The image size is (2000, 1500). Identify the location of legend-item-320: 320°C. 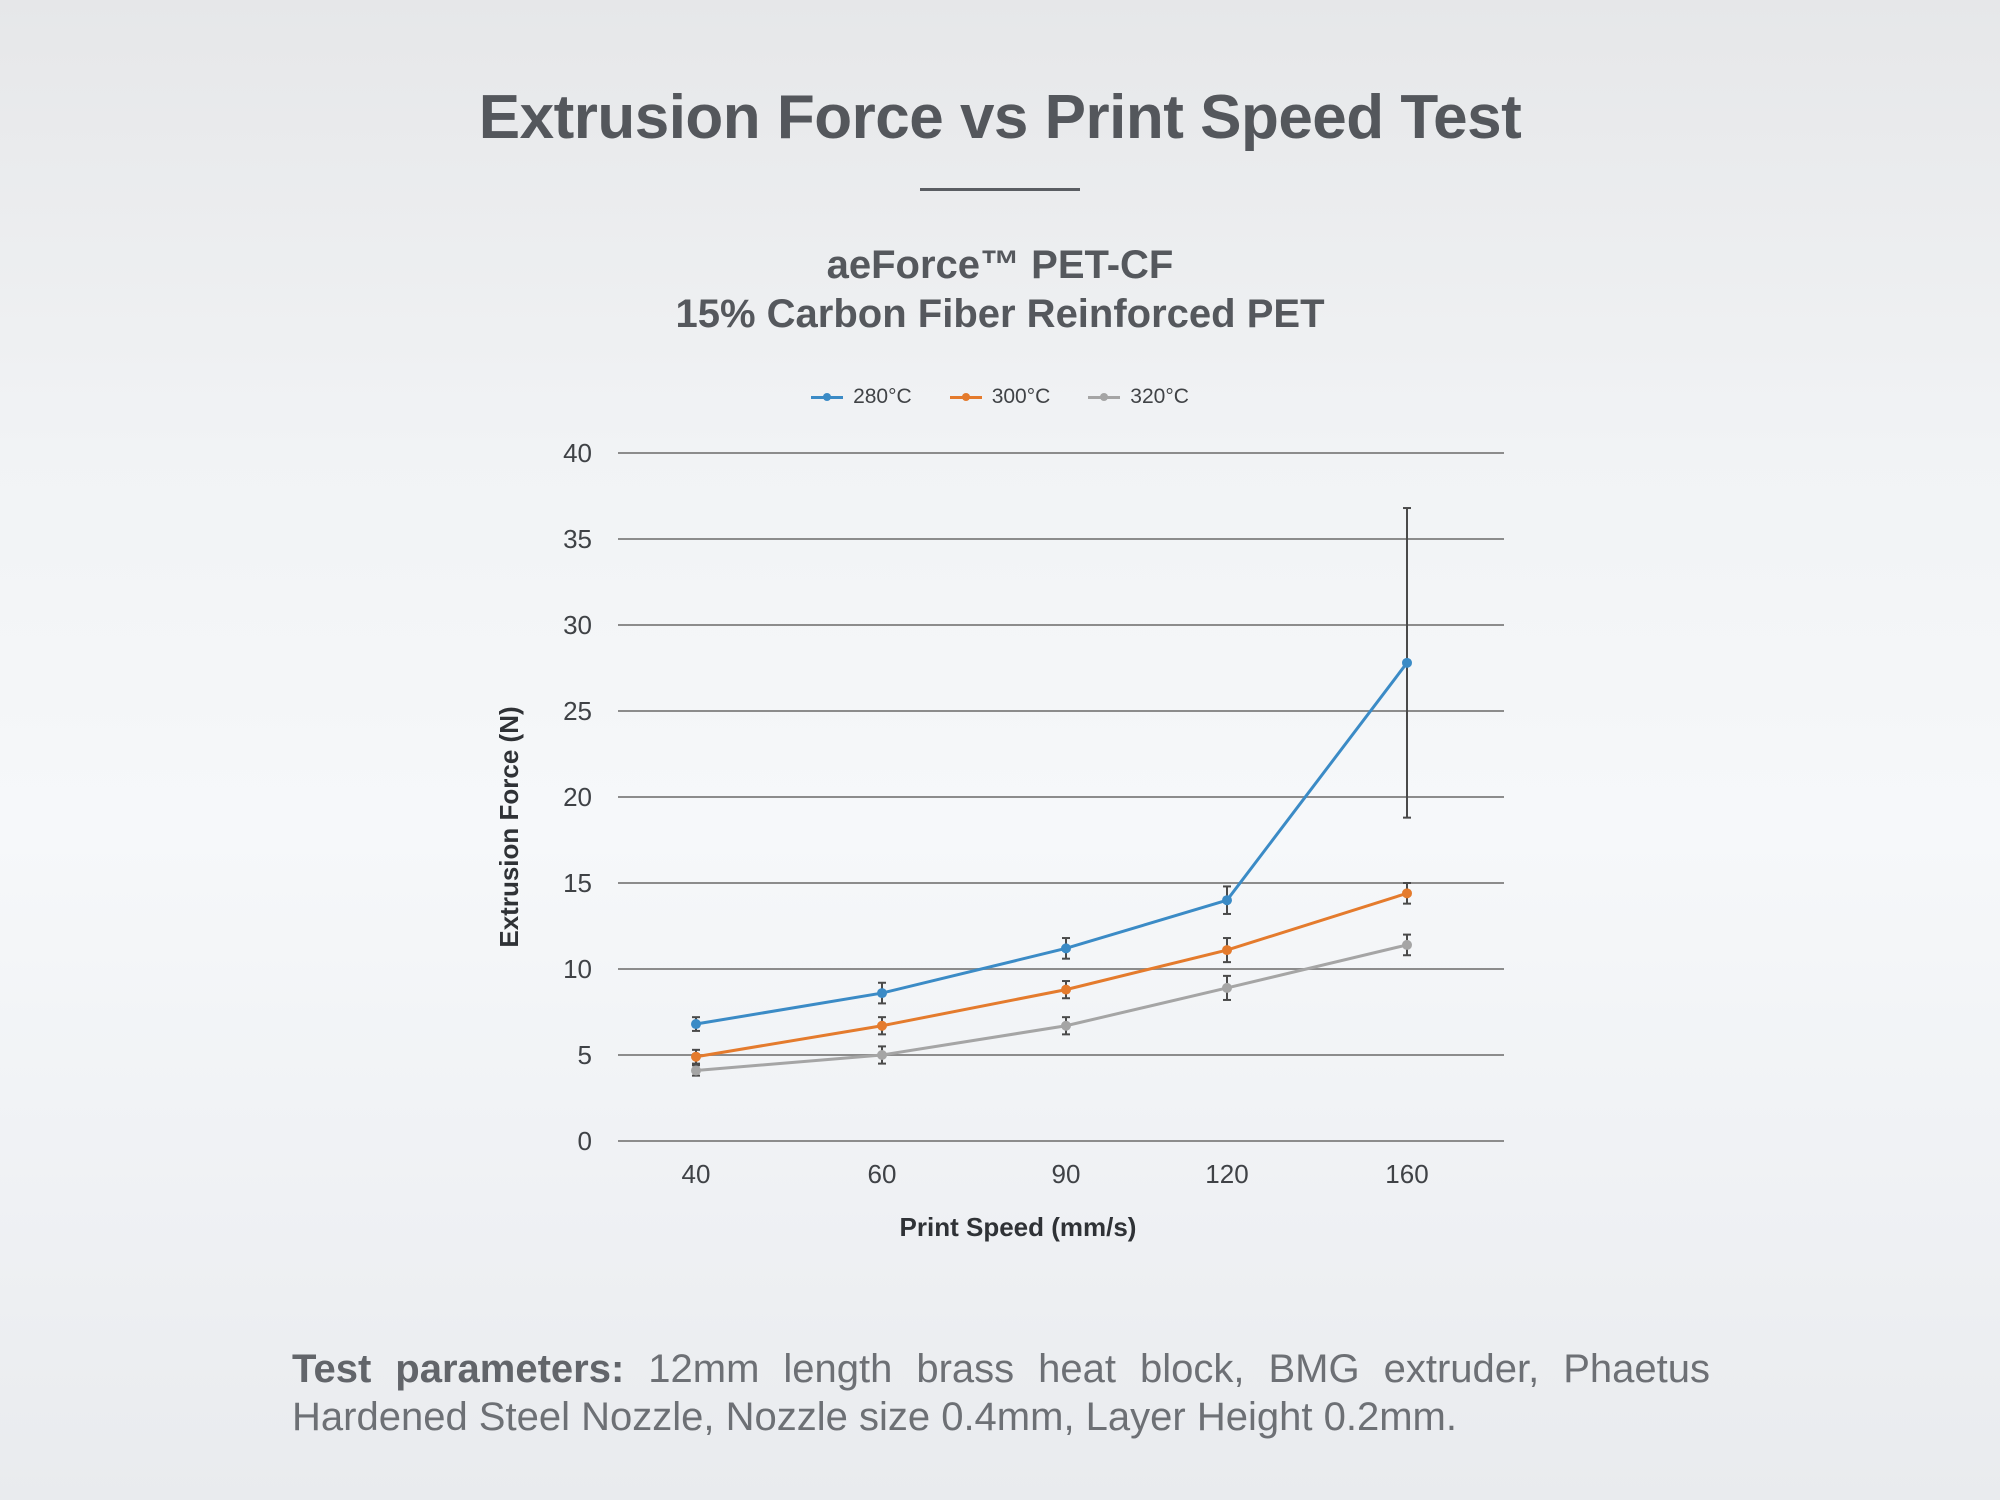
(1138, 397).